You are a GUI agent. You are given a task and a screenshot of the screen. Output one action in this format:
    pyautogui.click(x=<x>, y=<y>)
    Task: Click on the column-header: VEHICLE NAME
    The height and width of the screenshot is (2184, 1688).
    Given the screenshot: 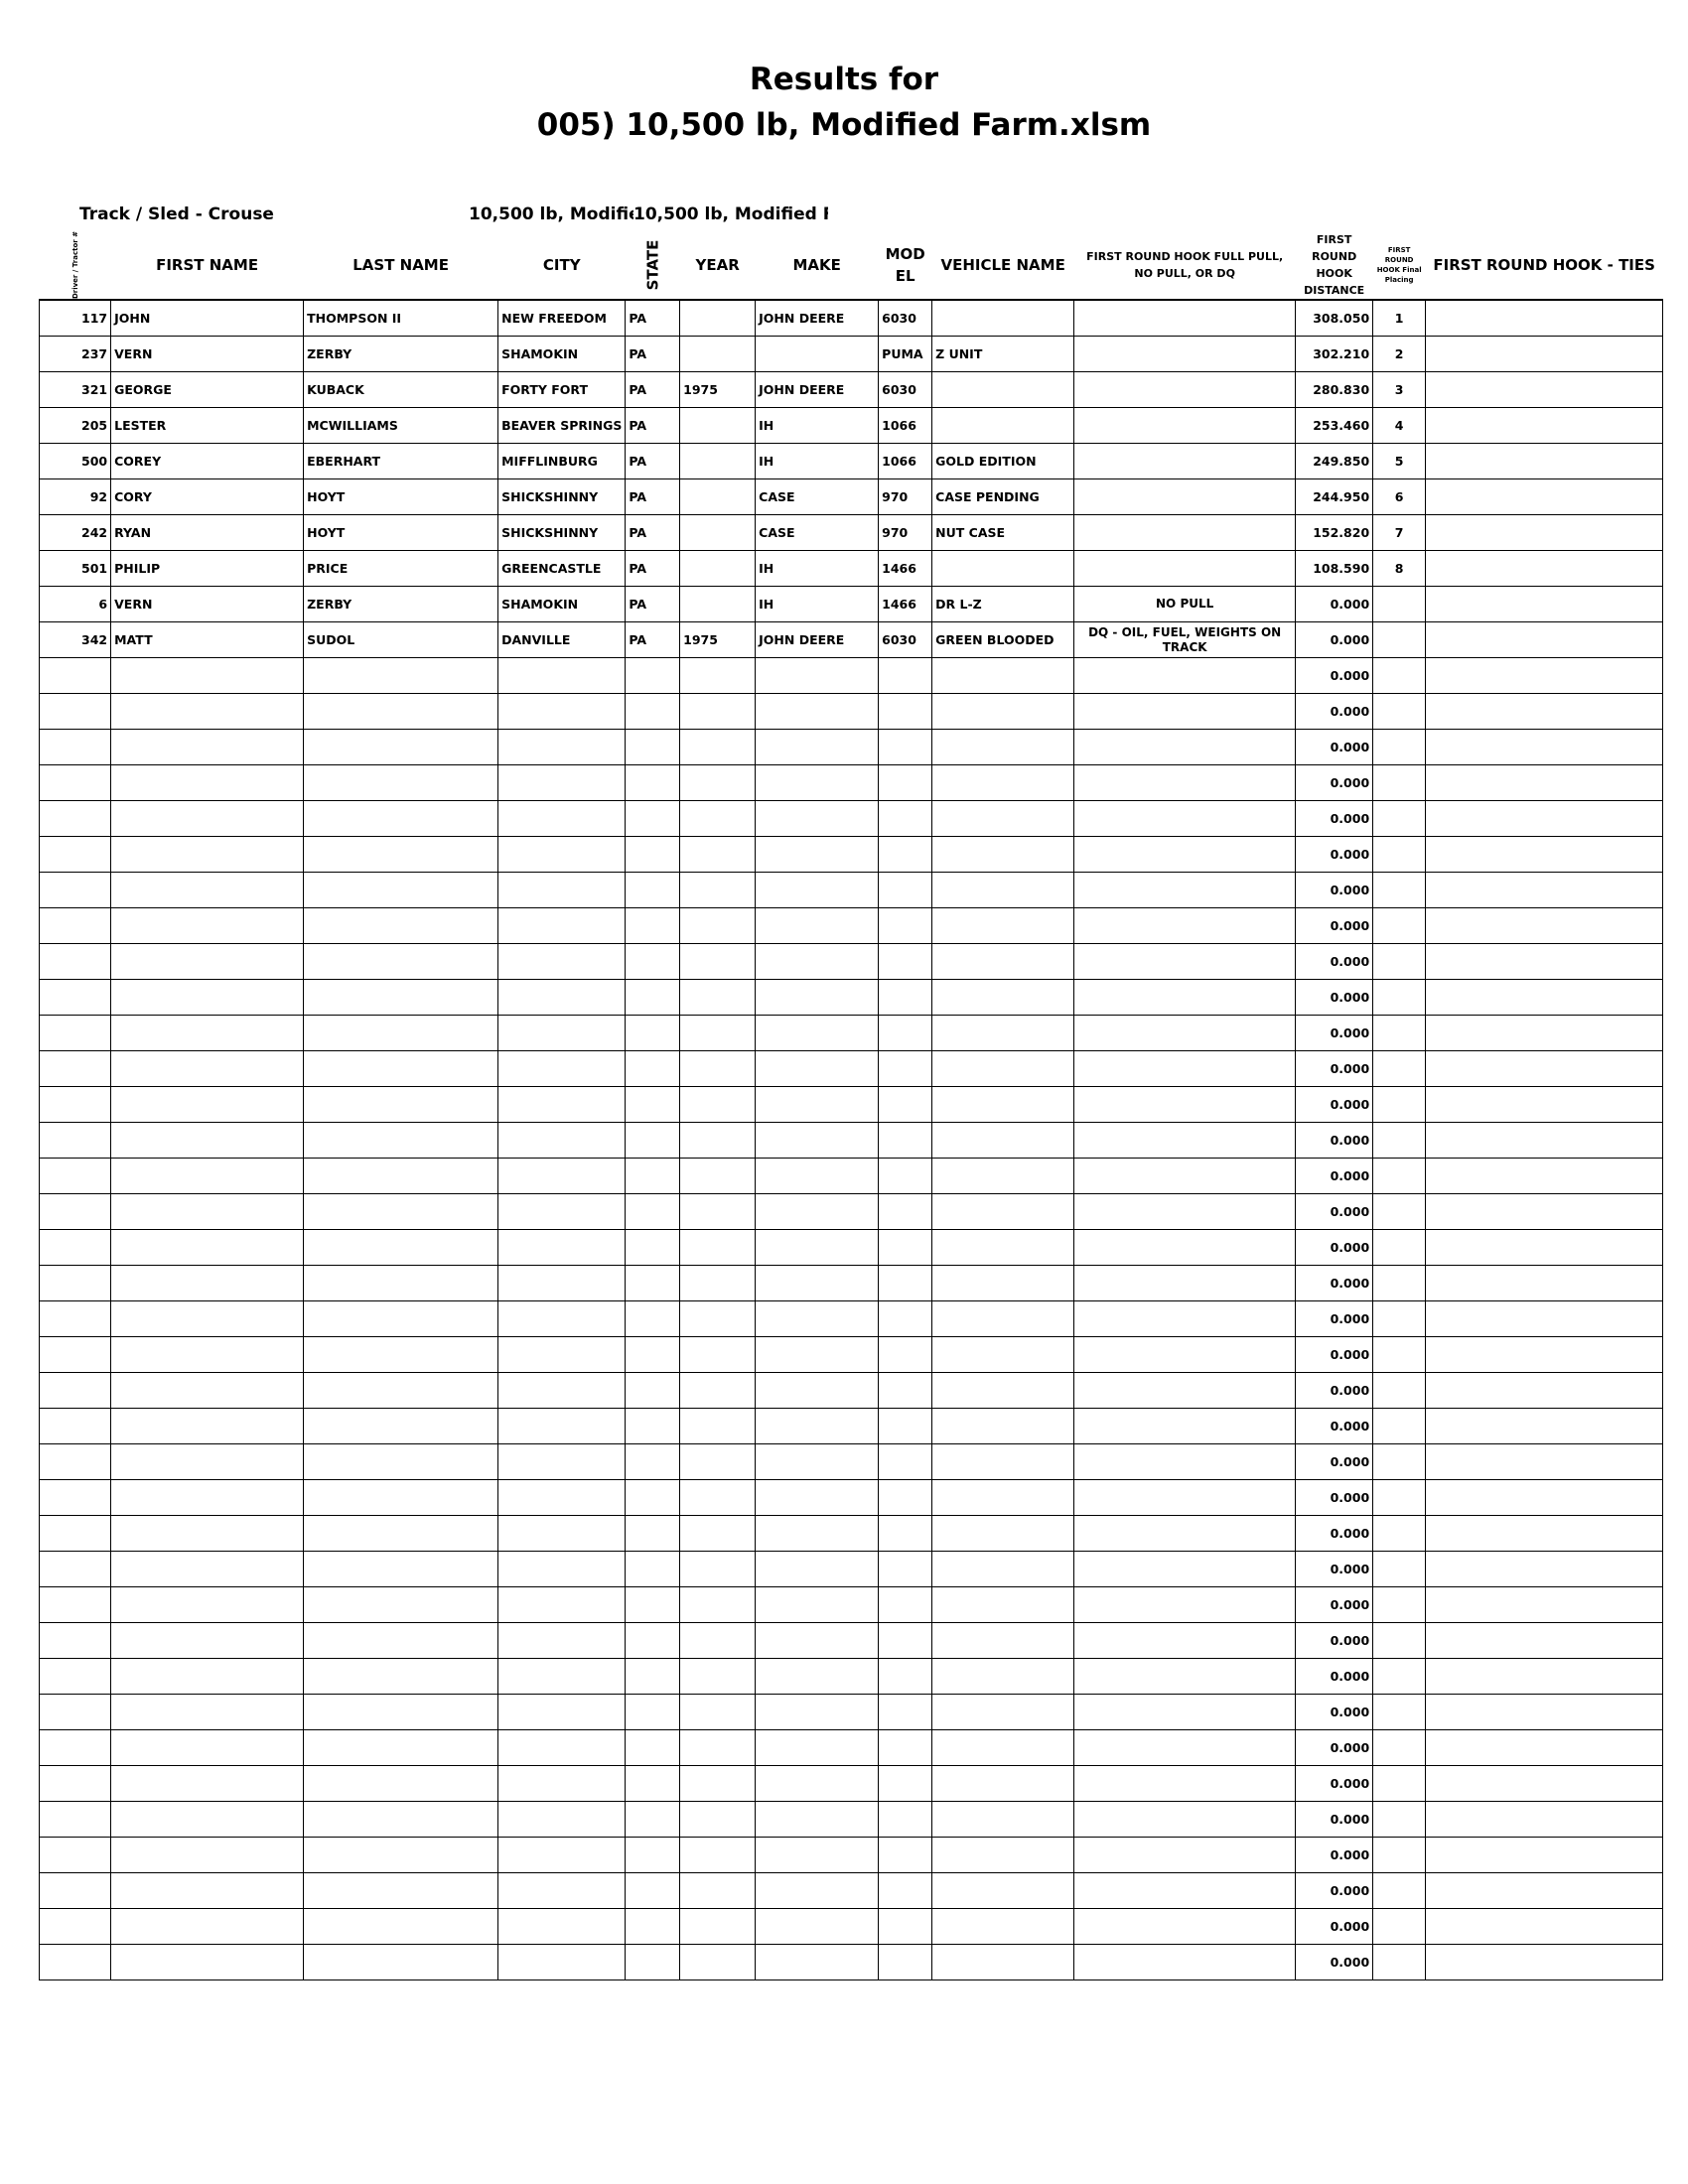 What is the action you would take?
    pyautogui.click(x=1002, y=266)
    